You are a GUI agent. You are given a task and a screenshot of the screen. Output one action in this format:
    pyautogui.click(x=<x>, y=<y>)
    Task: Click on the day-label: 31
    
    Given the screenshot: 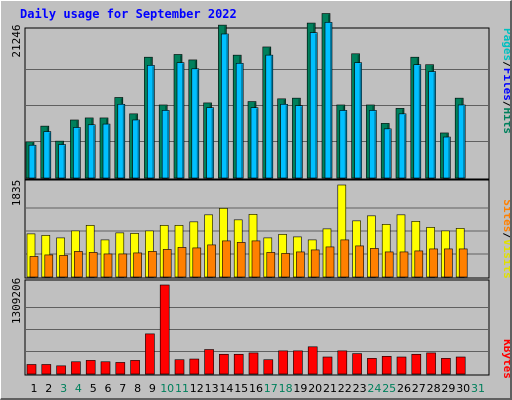 What is the action you would take?
    pyautogui.click(x=478, y=388)
    